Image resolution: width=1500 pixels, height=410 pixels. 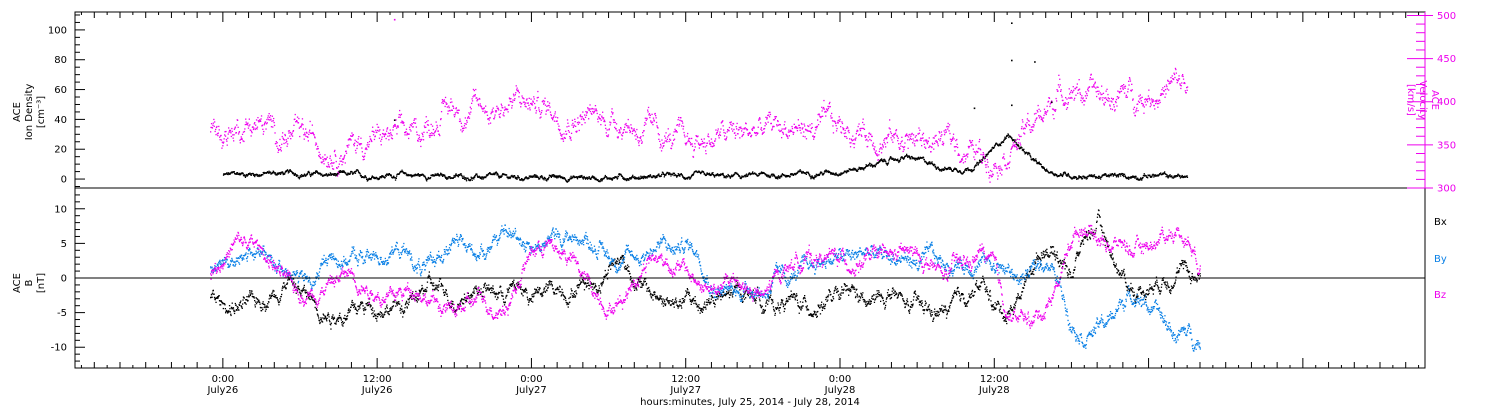 I want to click on density-point-1947, so click(x=974, y=167).